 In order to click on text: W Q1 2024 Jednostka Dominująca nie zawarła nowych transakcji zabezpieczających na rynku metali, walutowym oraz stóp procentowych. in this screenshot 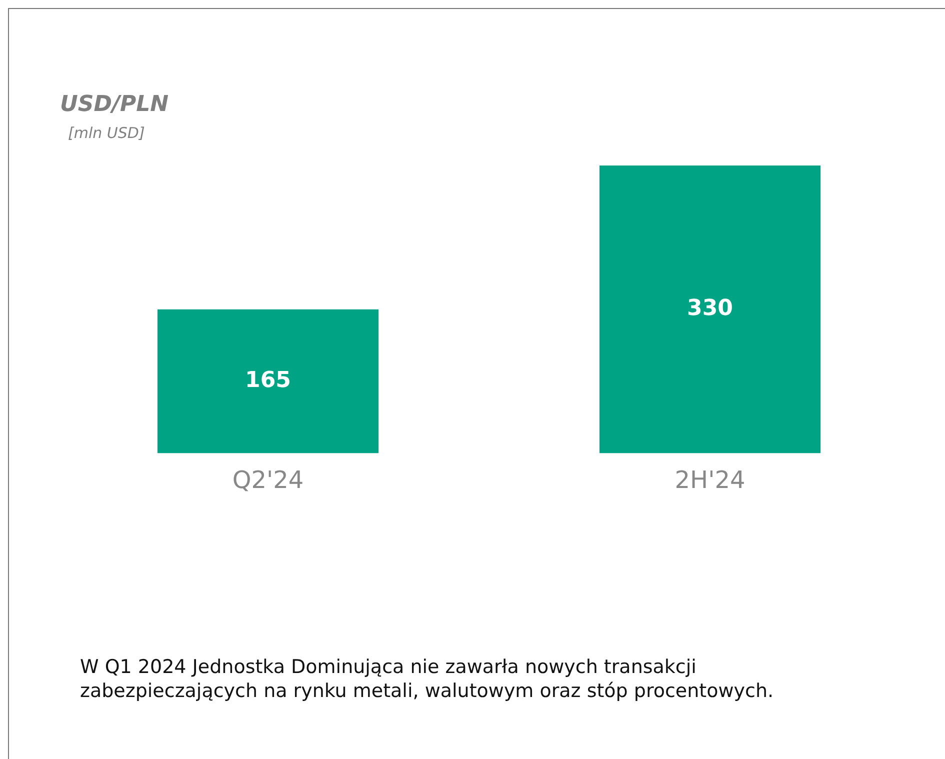, I will do `click(427, 679)`.